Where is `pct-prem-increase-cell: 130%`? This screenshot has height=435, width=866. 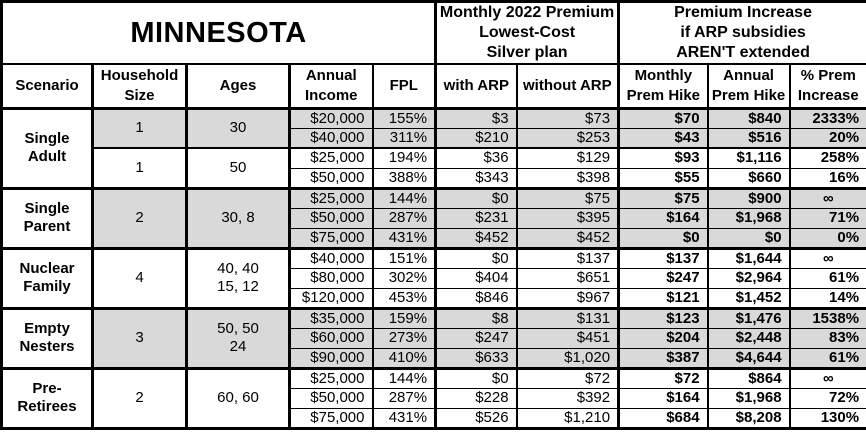
pct-prem-increase-cell: 130% is located at coordinates (827, 417).